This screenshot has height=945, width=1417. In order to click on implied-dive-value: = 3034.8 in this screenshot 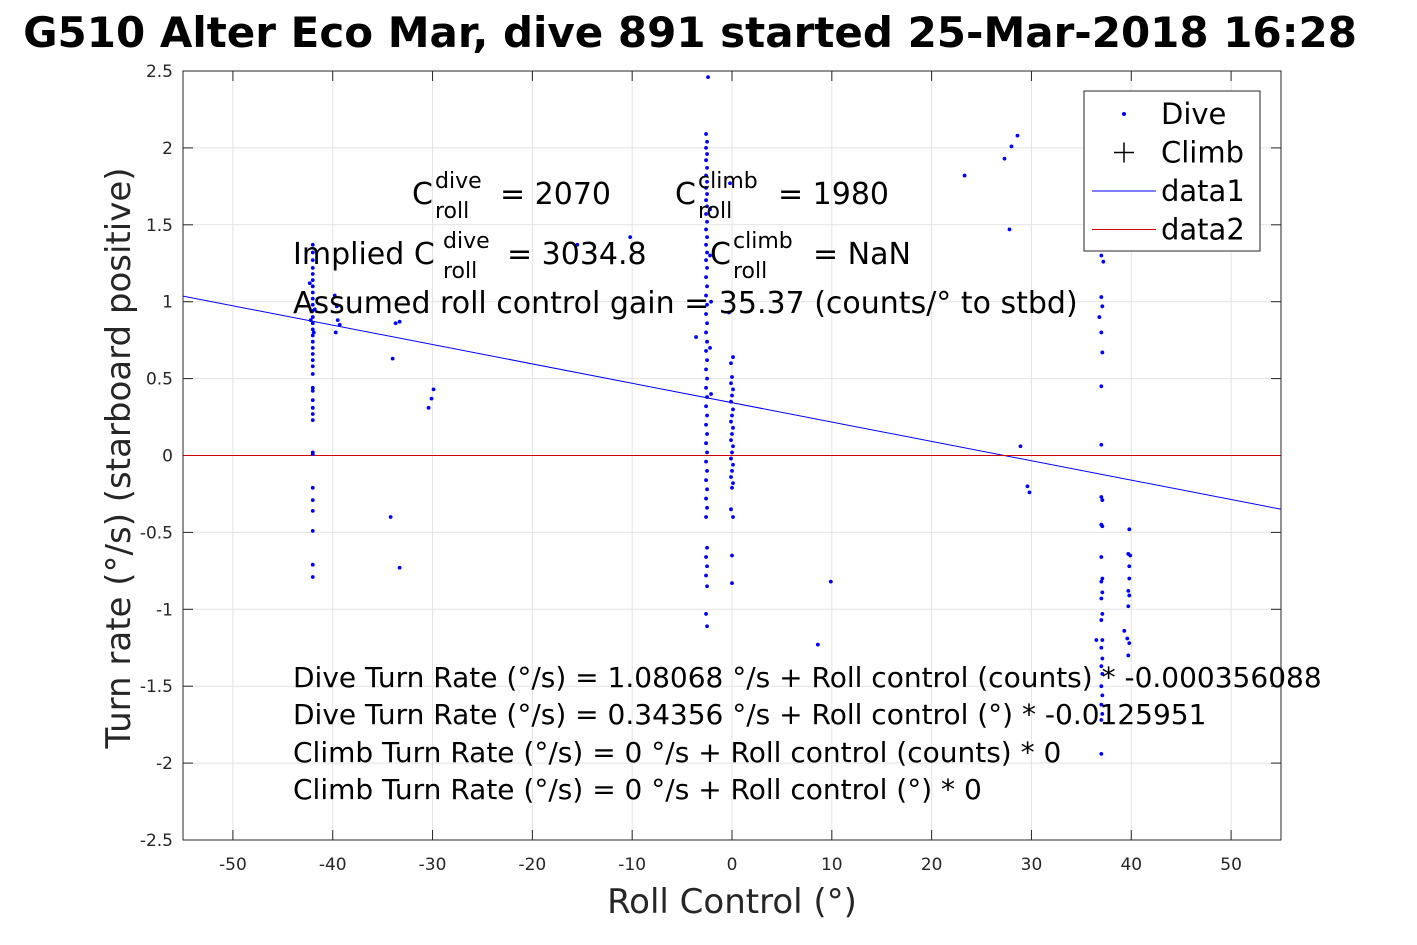, I will do `click(577, 254)`.